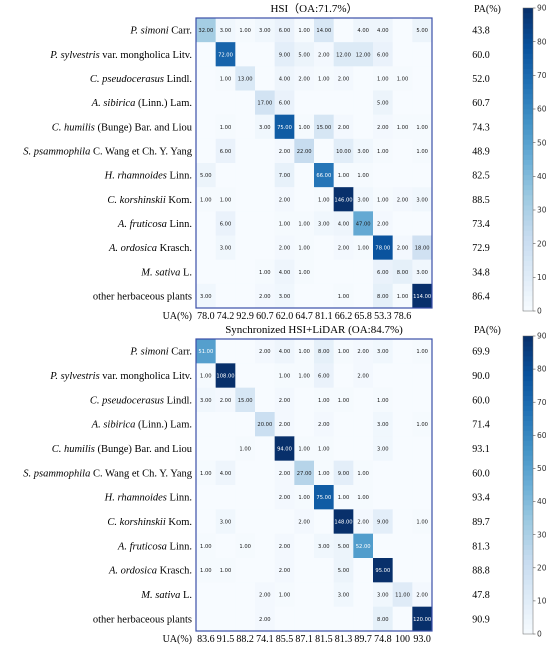  I want to click on row-label: M. sativa L., so click(166, 595).